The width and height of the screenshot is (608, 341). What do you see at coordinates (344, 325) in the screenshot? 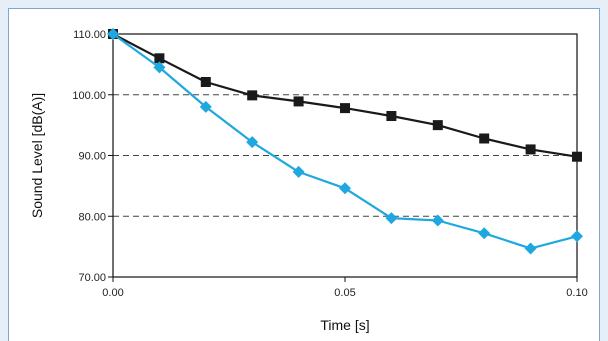
I see `x-axis-title: Time [s]` at bounding box center [344, 325].